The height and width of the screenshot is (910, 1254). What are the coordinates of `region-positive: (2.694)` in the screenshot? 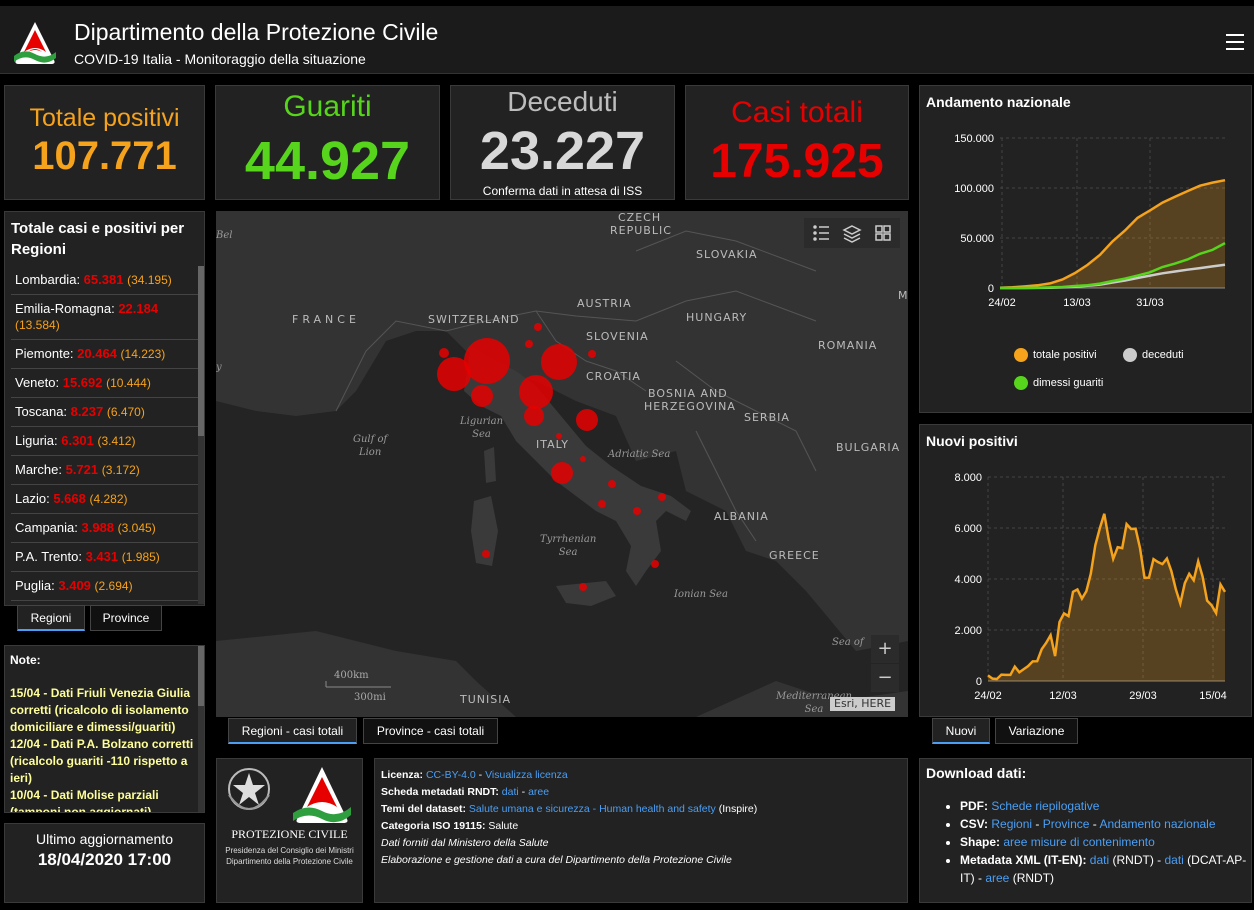 It's located at (113, 586).